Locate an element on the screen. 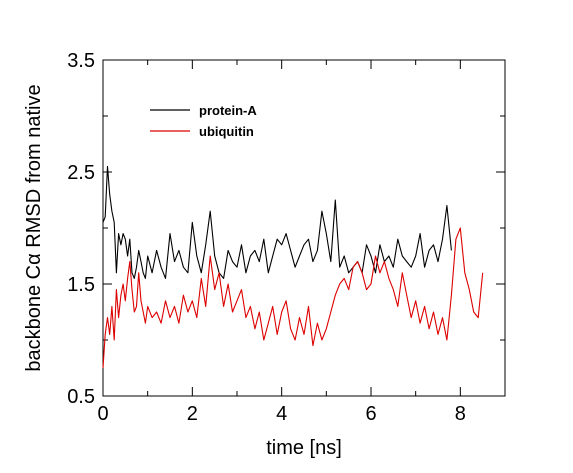 The image size is (573, 473). legend: protein-A ubiquitin is located at coordinates (203, 121).